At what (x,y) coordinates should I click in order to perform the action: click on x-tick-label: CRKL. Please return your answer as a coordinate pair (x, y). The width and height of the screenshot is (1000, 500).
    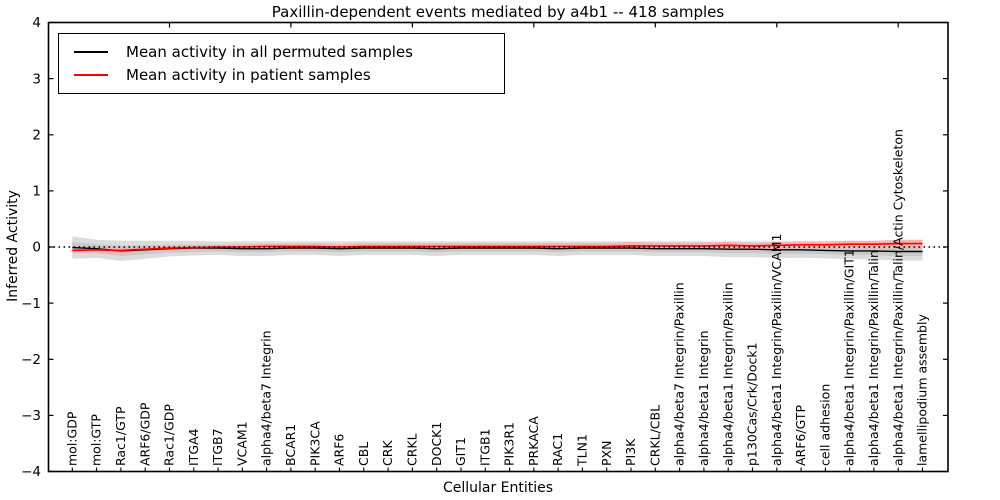
    Looking at the image, I should click on (412, 449).